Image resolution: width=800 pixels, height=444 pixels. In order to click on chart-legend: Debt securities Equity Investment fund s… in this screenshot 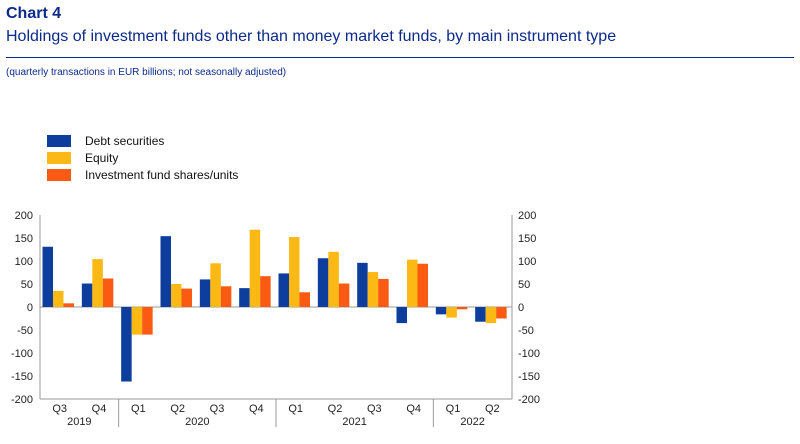, I will do `click(142, 157)`.